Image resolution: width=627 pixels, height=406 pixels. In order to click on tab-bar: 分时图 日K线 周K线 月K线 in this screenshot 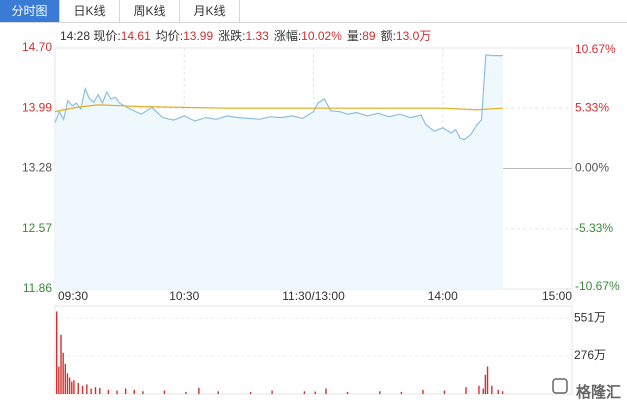, I will do `click(313, 11)`.